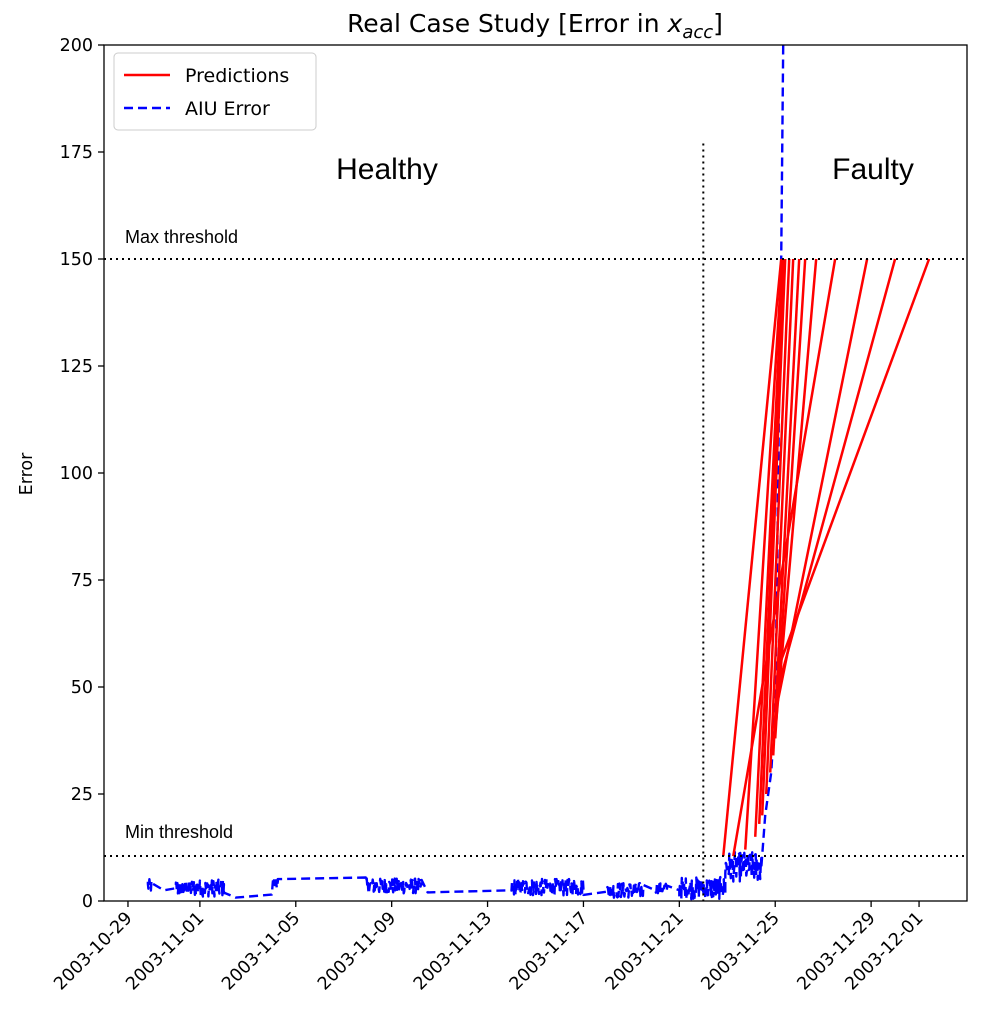  What do you see at coordinates (76, 474) in the screenshot?
I see `y-tick-label: 100` at bounding box center [76, 474].